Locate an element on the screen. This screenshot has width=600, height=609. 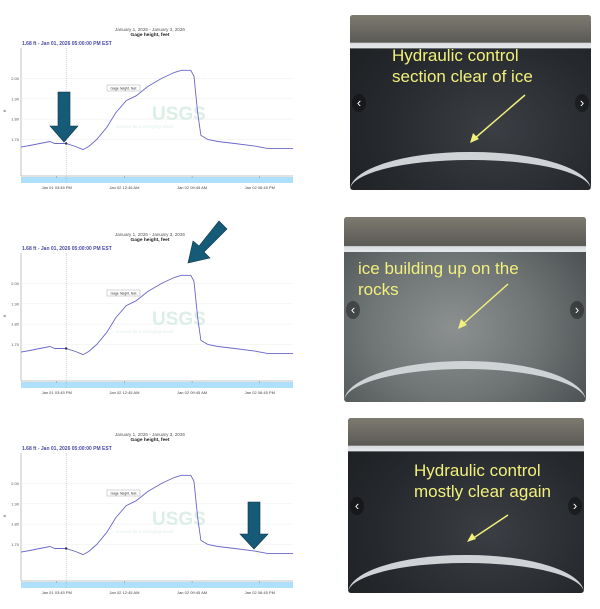
webcam-photo-2: ice building up on the rocks ‹ › is located at coordinates (465, 309).